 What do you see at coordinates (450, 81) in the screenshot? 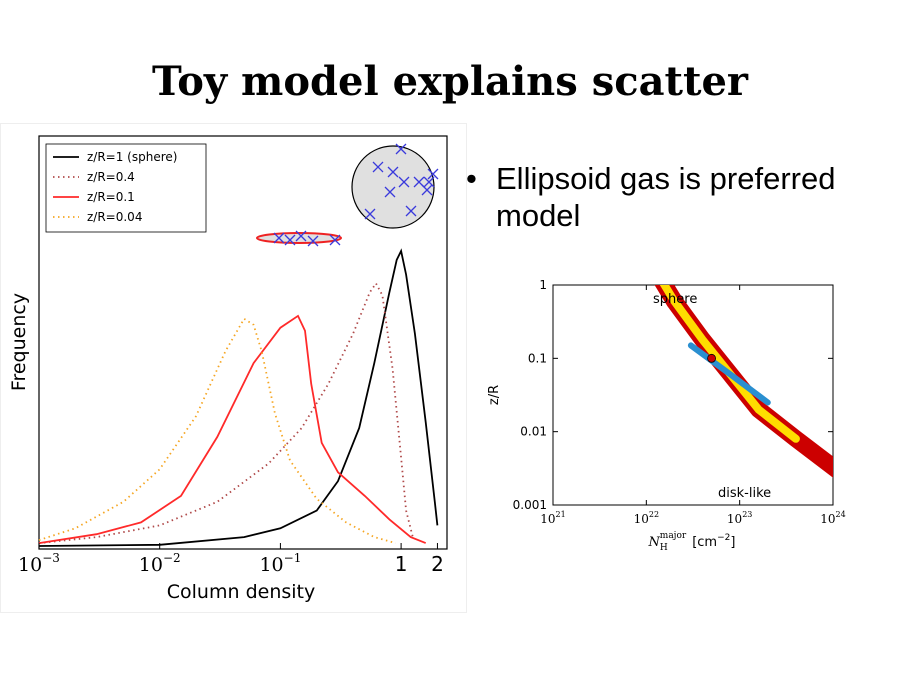
I see `slide-title: Toy model explains scatter` at bounding box center [450, 81].